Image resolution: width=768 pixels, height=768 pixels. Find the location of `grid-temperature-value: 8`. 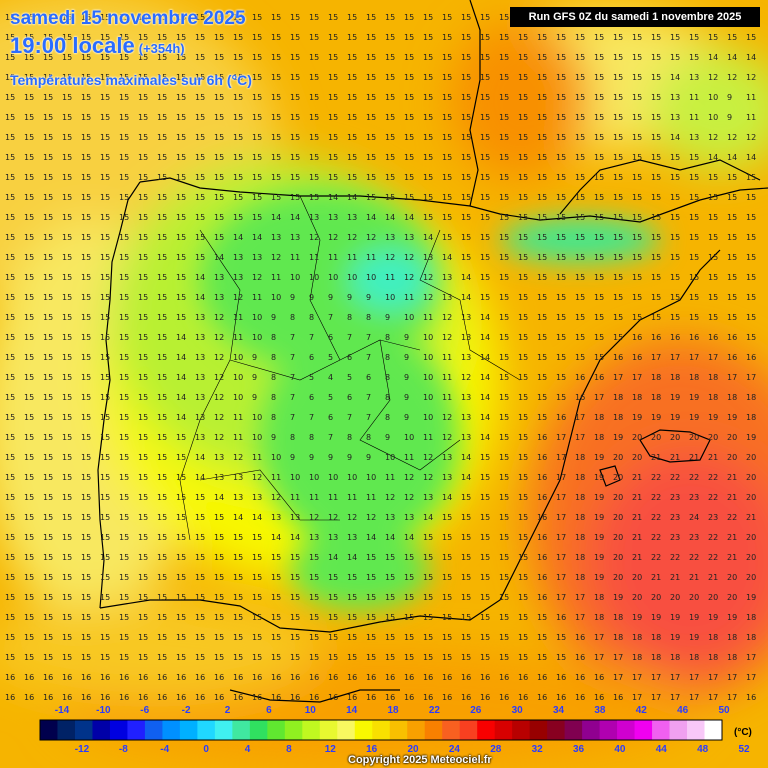

grid-temperature-value: 8 is located at coordinates (349, 437).